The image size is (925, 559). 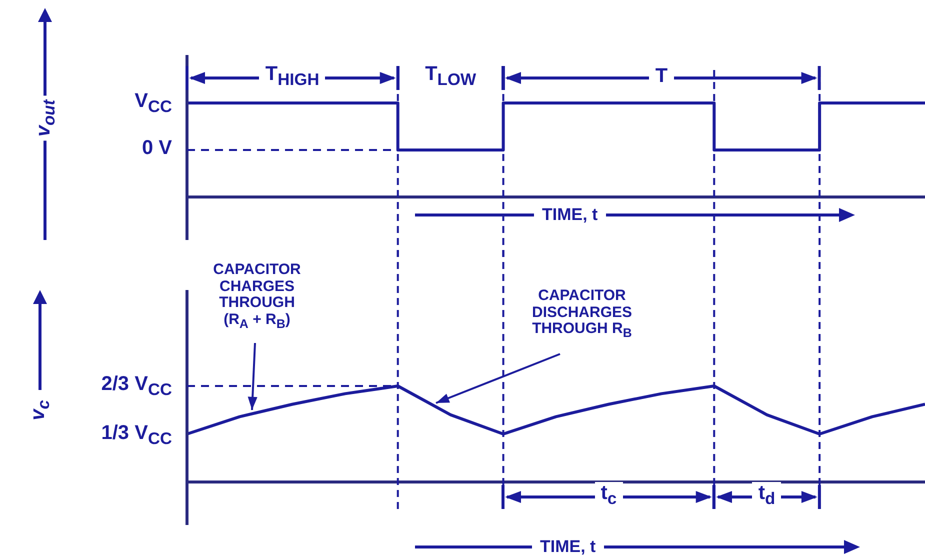 What do you see at coordinates (292, 76) in the screenshot?
I see `text: T$_{HIGH}$` at bounding box center [292, 76].